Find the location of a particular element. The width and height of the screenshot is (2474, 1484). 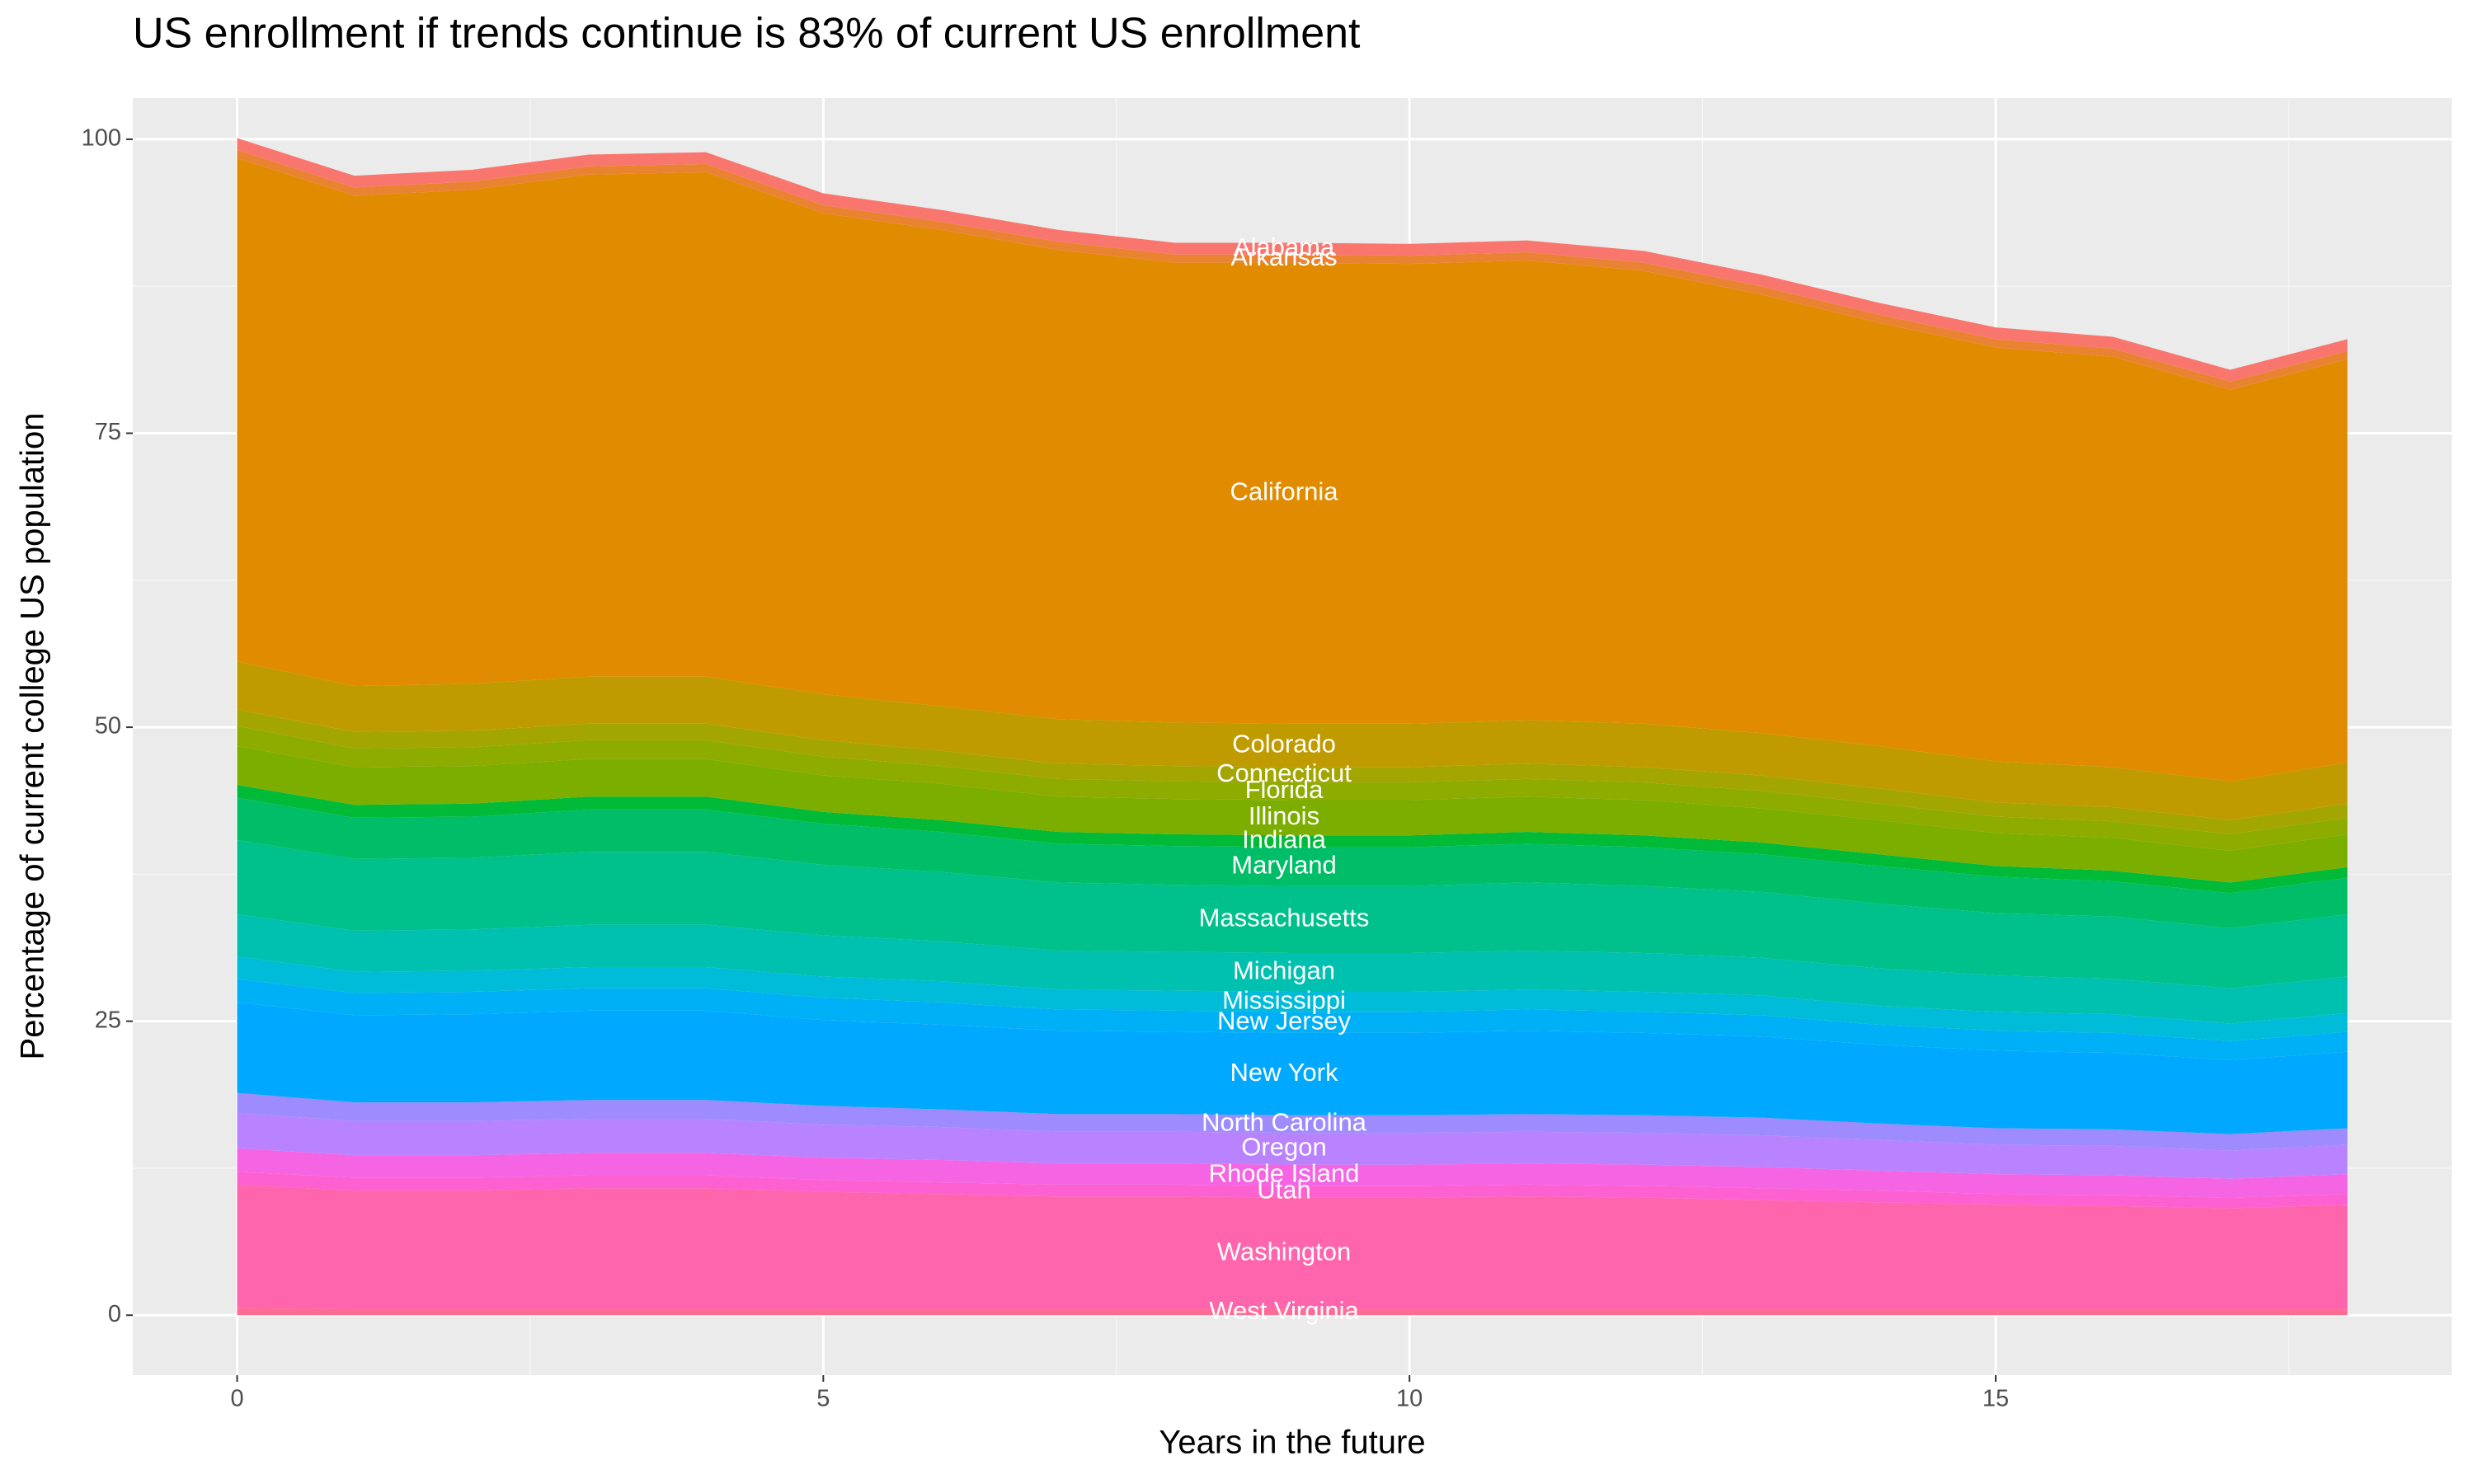

area-label: California is located at coordinates (1284, 491).